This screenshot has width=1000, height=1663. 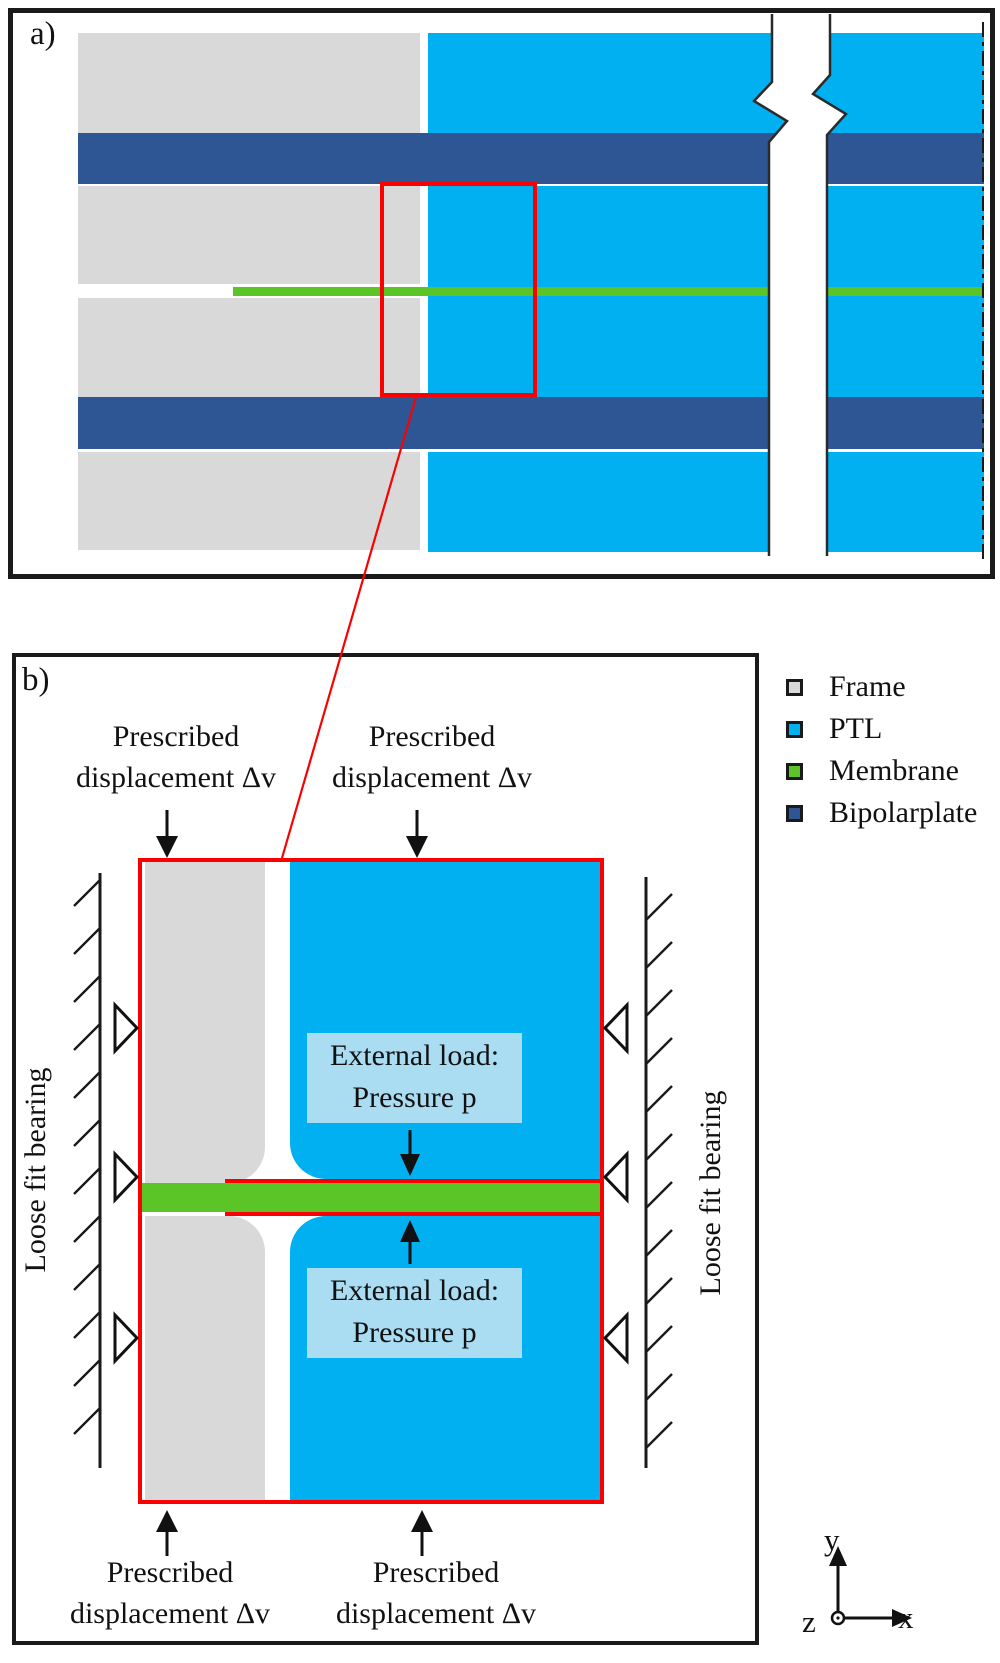 What do you see at coordinates (43, 34) in the screenshot?
I see `panel-a-label: a)` at bounding box center [43, 34].